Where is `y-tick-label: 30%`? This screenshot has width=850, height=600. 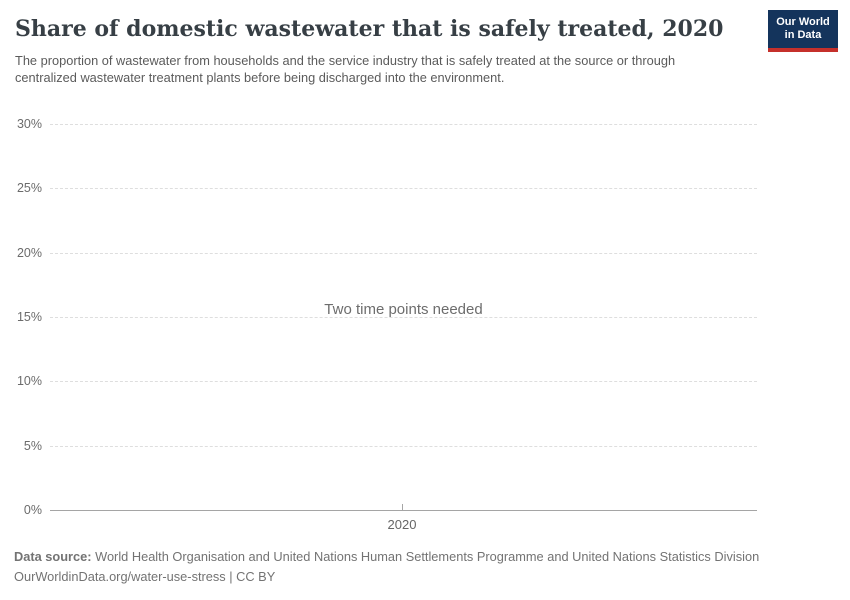
y-tick-label: 30% is located at coordinates (29, 124).